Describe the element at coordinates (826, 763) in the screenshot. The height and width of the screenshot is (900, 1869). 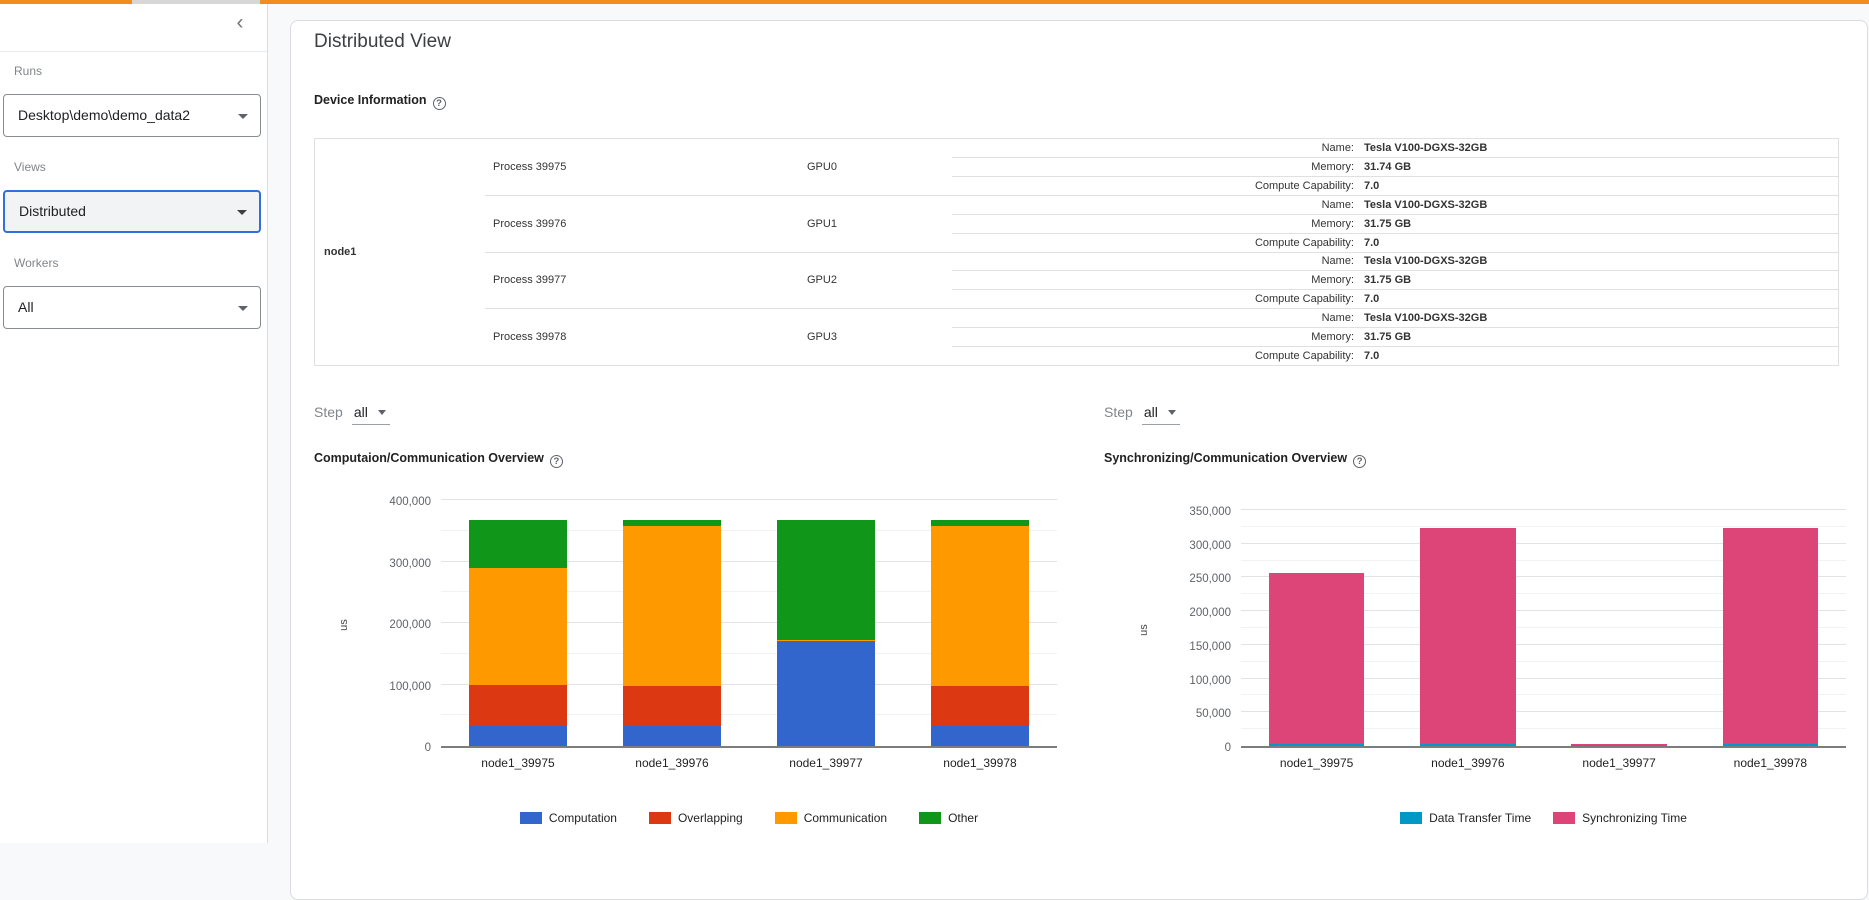
I see `category-label: node1_39977` at that location.